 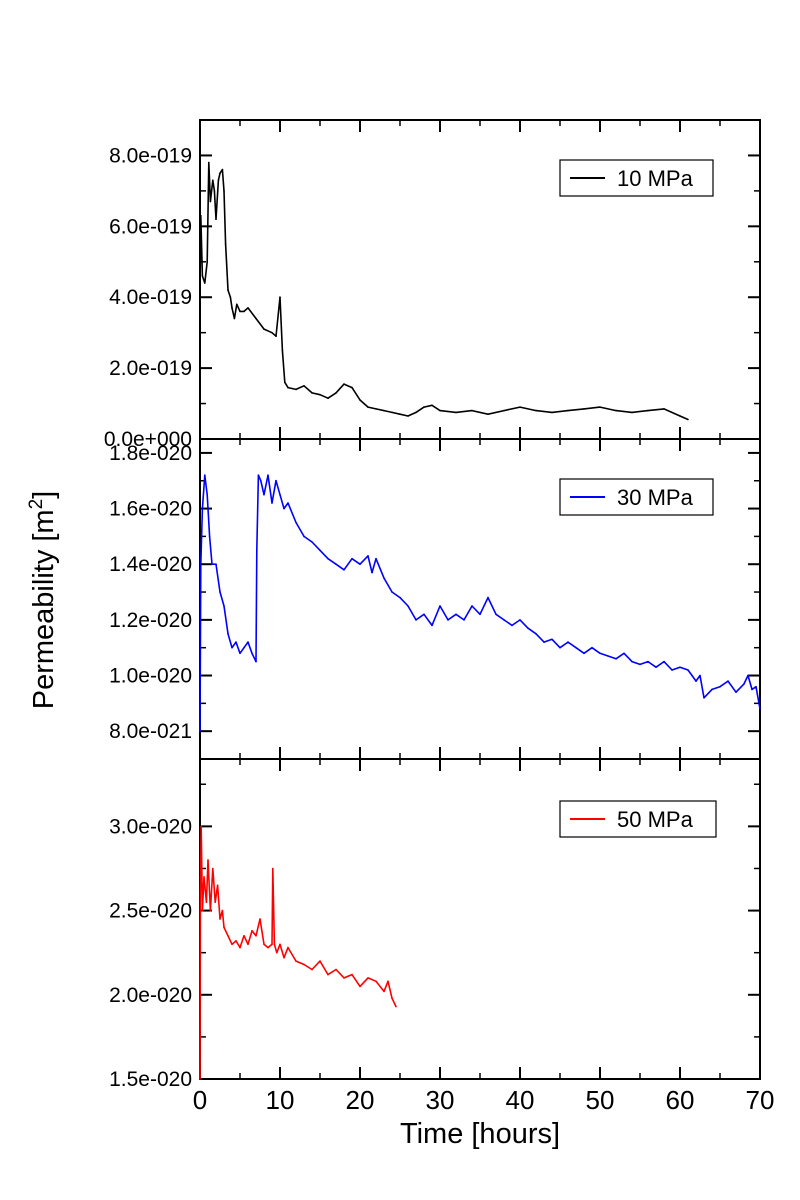 I want to click on x-tick-label: 30, so click(x=440, y=1100).